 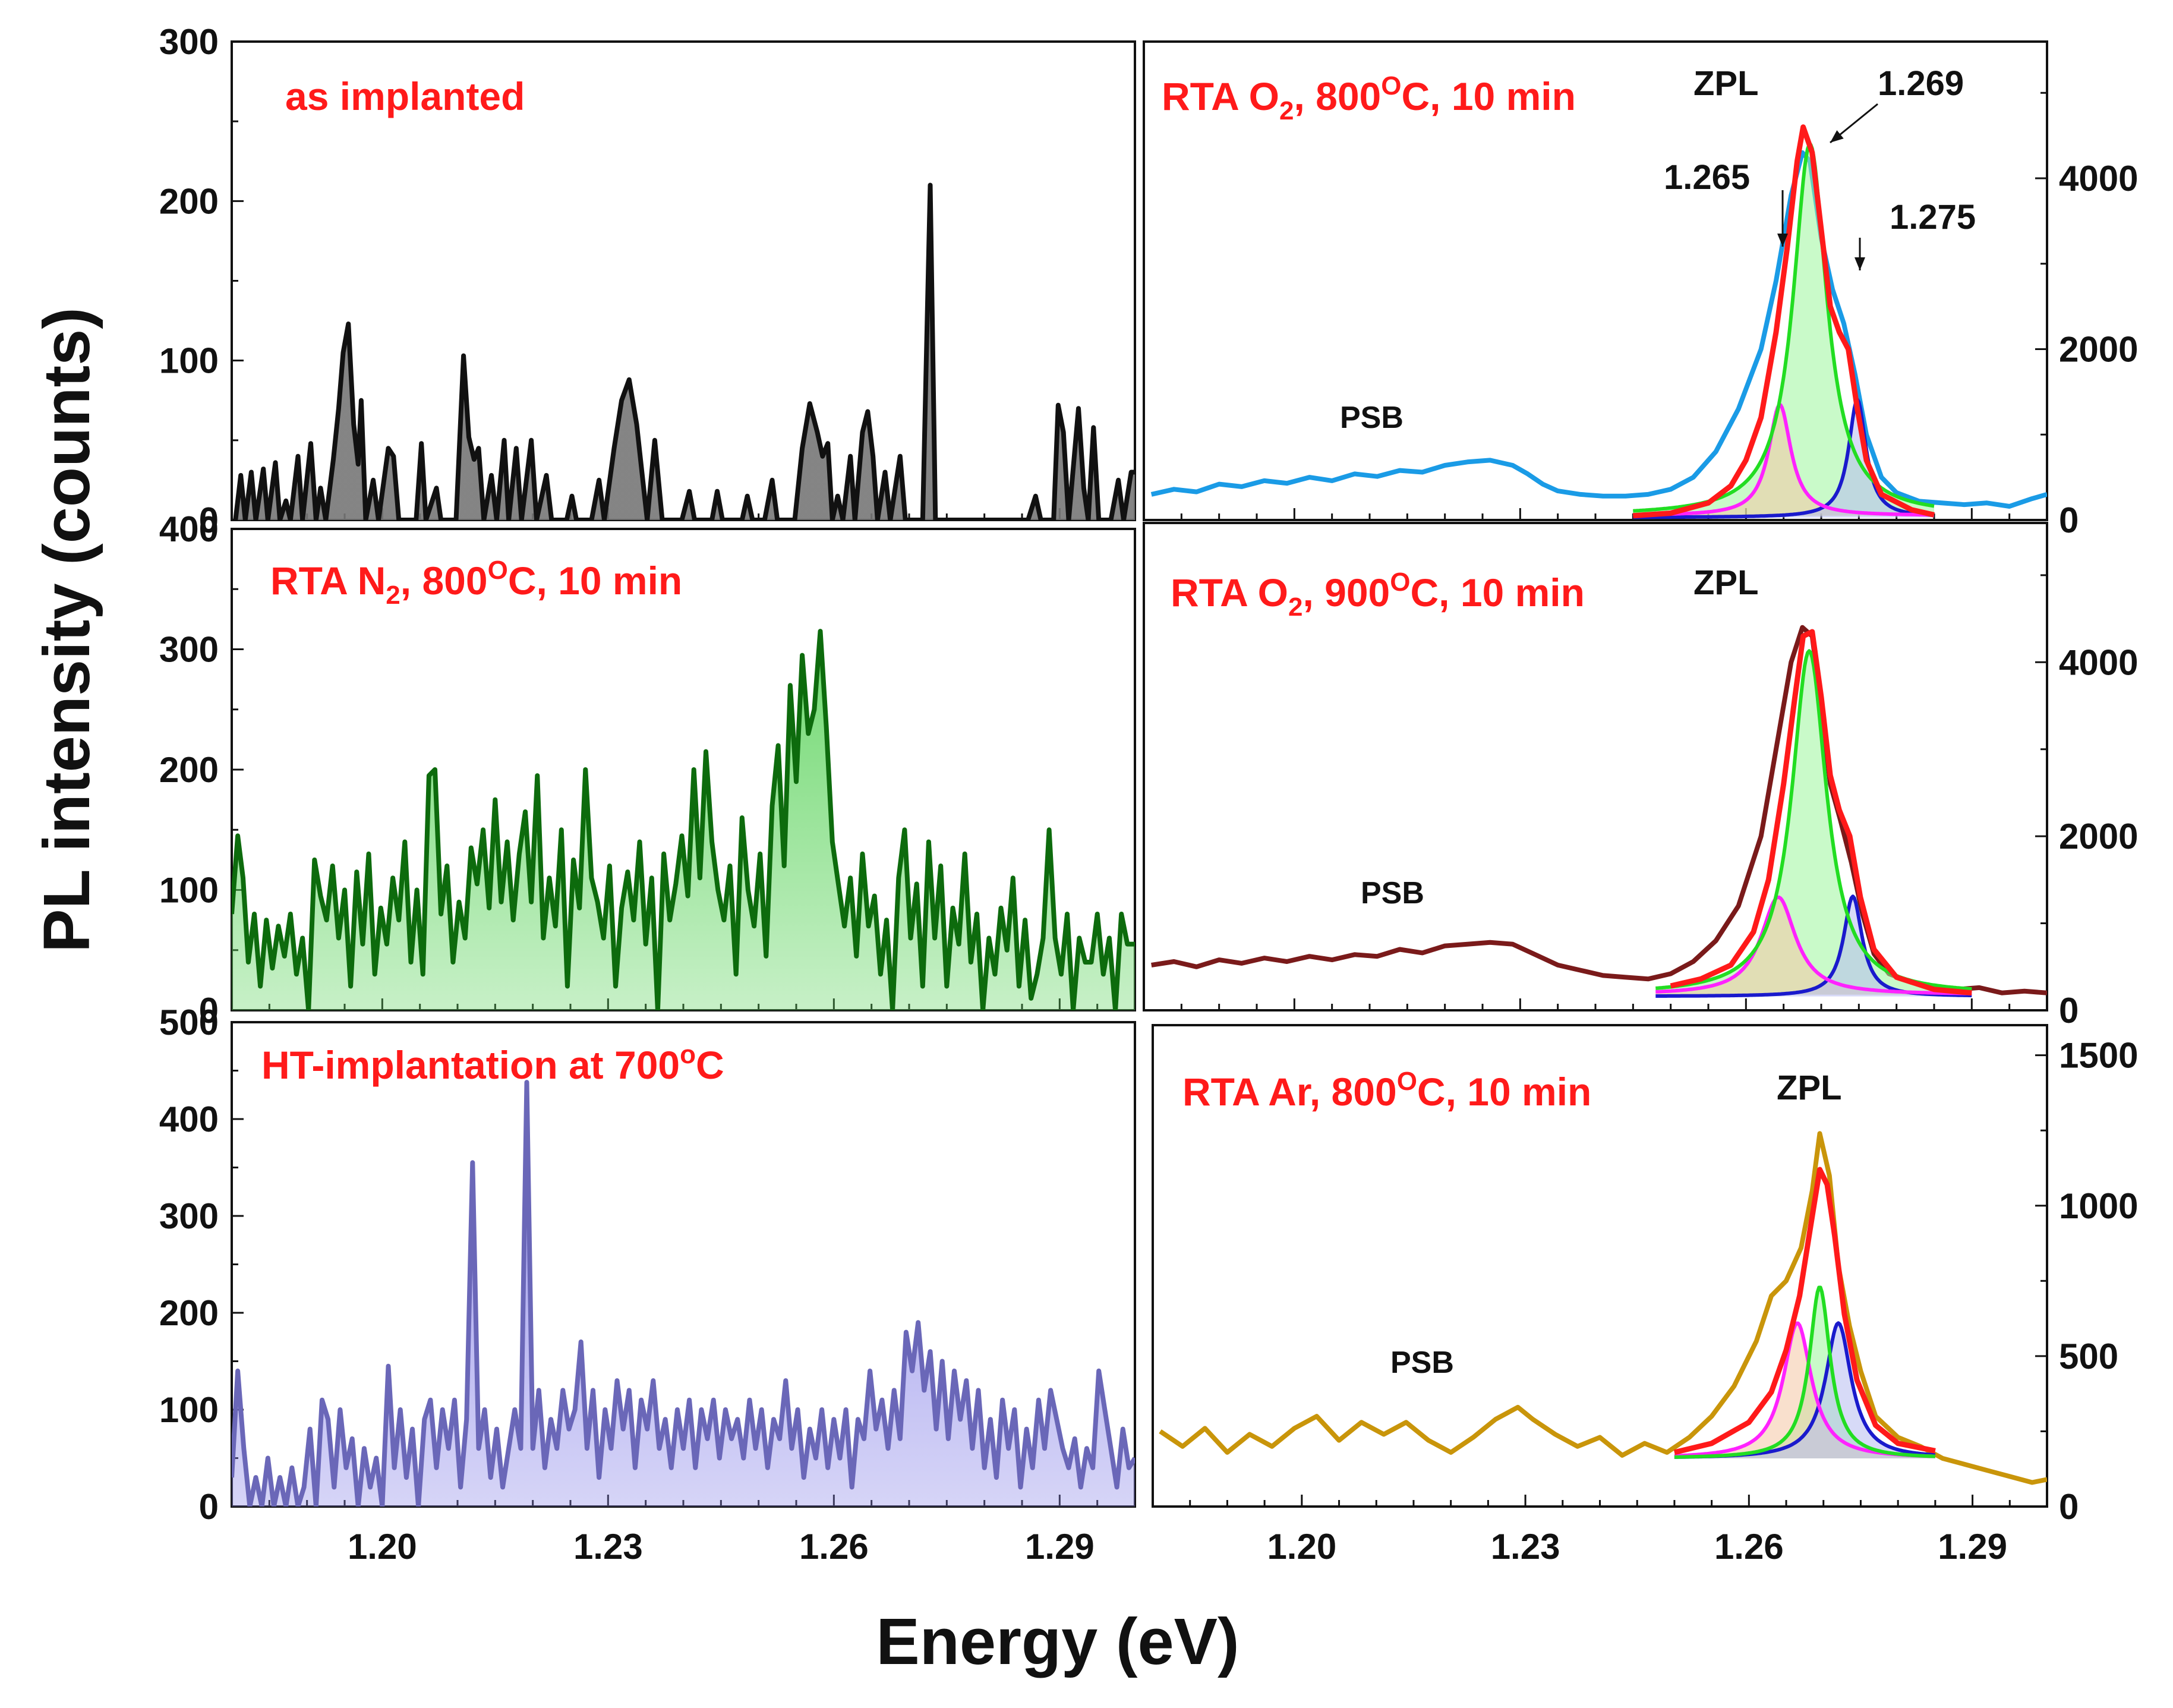 I want to click on annotation-1-265: 1.265, so click(x=1707, y=177).